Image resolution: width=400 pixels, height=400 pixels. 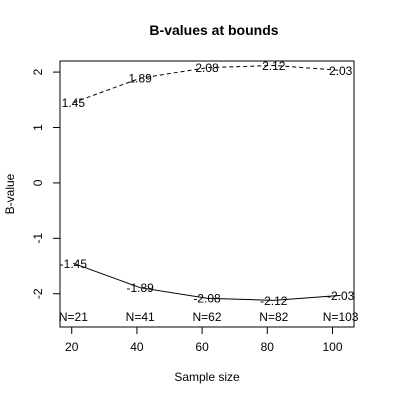 I want to click on x-axis-label: Sample size, so click(x=207, y=377).